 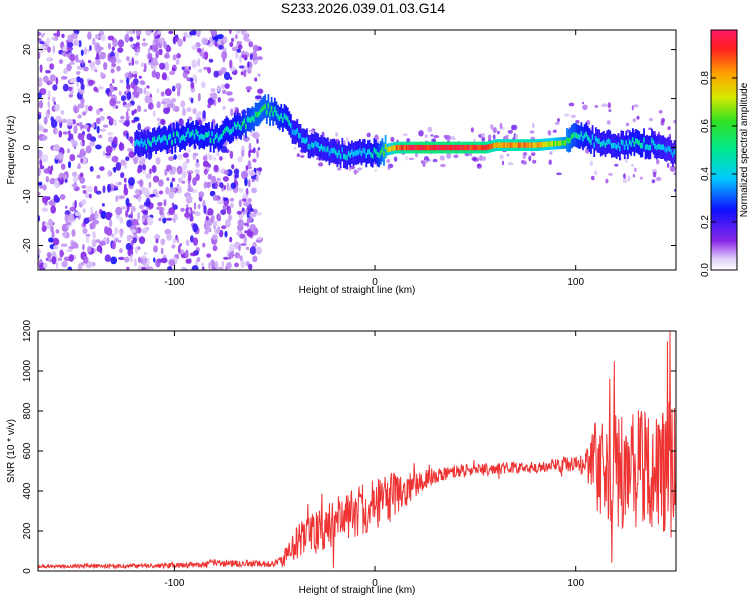 I want to click on y-tick-label: 0, so click(x=27, y=147).